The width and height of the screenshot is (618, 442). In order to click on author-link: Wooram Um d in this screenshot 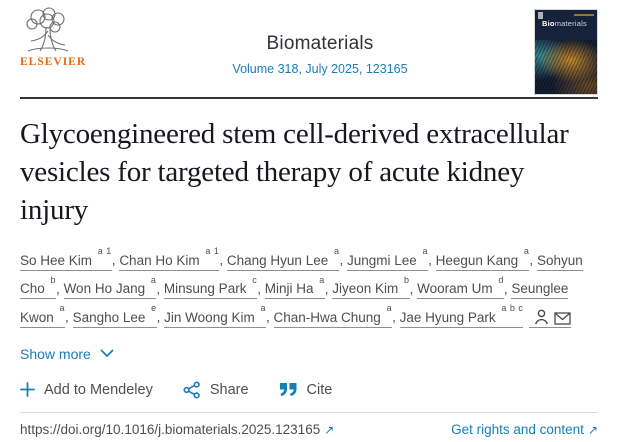, I will do `click(460, 287)`.